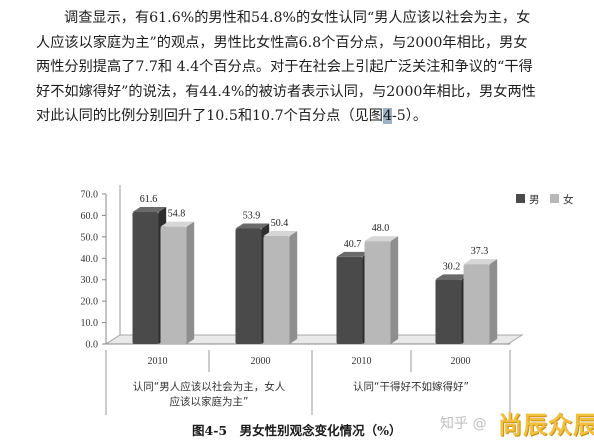 The width and height of the screenshot is (594, 447). I want to click on group-label: 认同“干得好不如嫁得好”, so click(411, 386).